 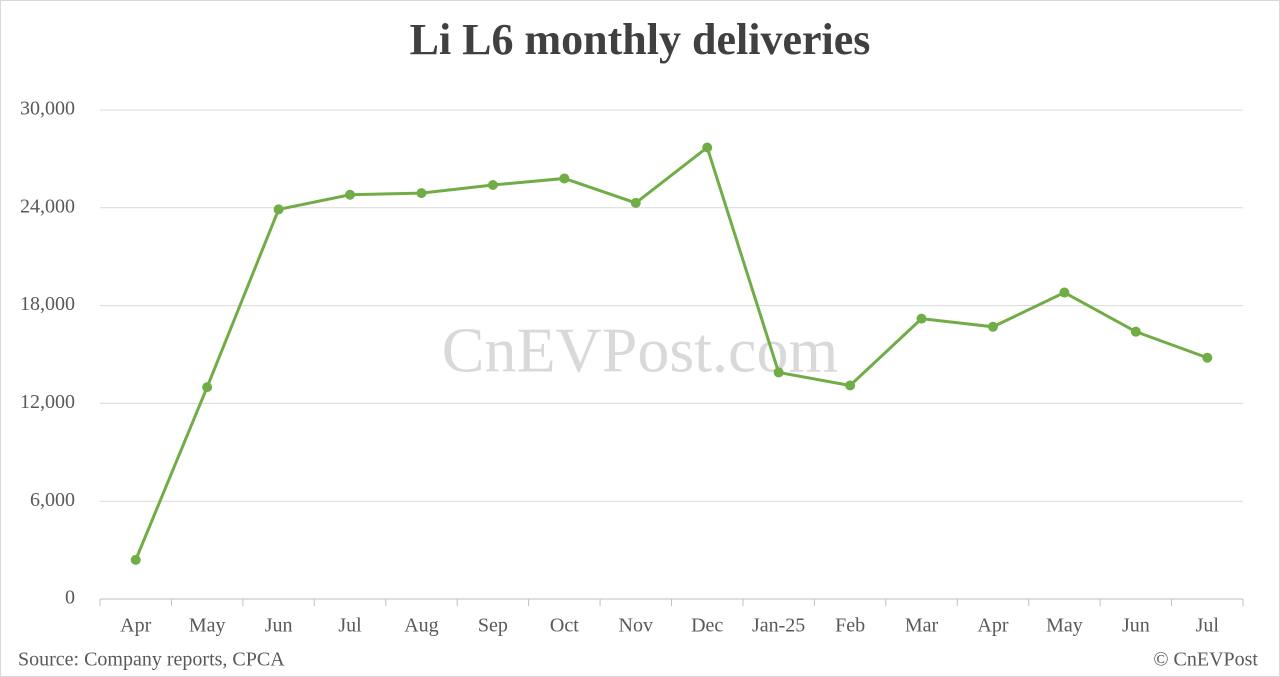 I want to click on copyright: © CnEVPost, so click(x=1205, y=660).